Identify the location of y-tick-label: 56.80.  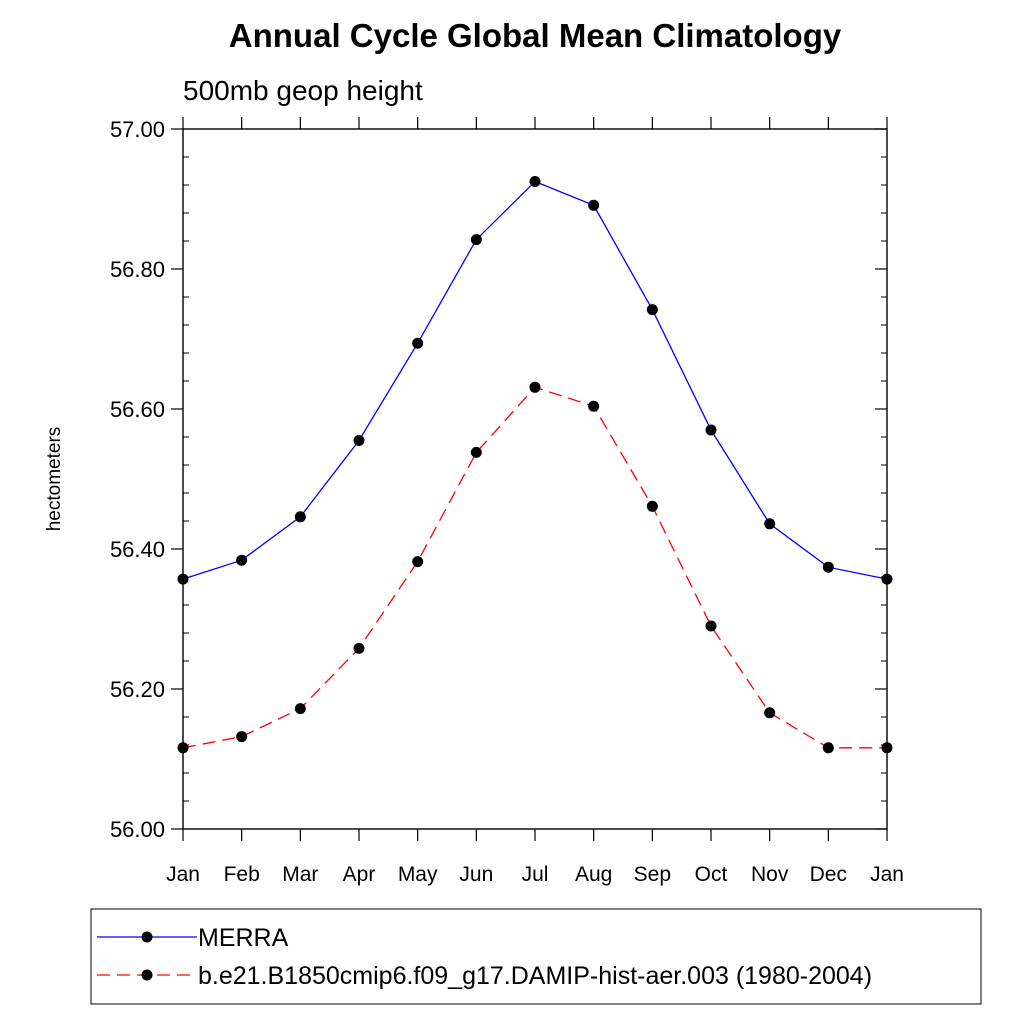
(137, 269).